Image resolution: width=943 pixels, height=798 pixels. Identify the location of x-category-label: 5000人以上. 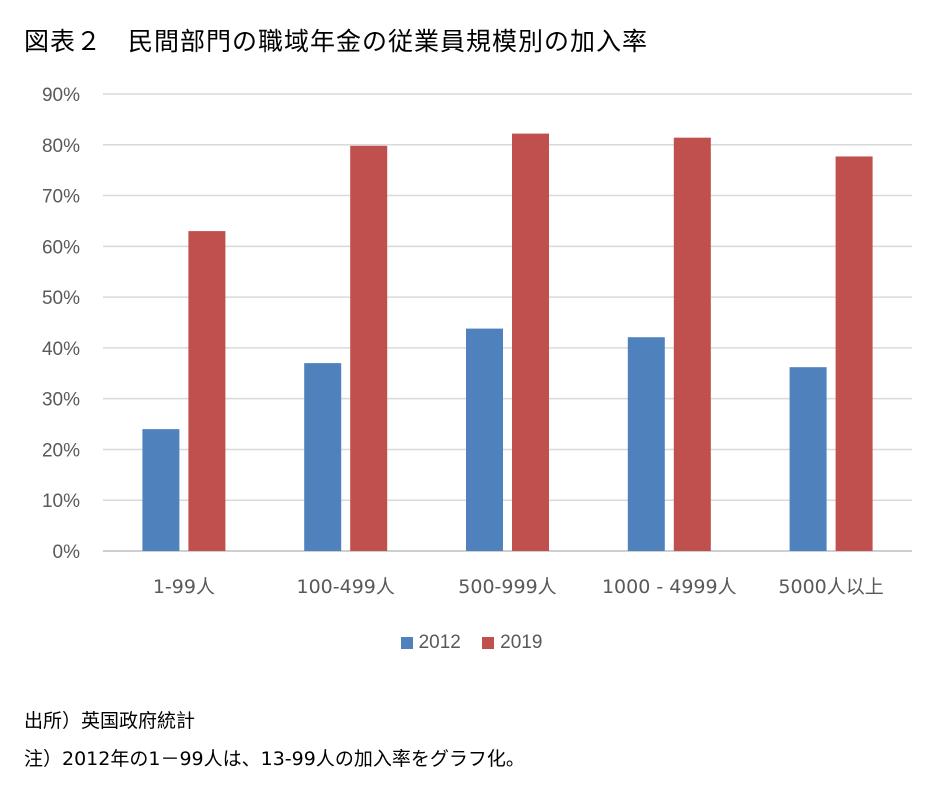
(830, 587).